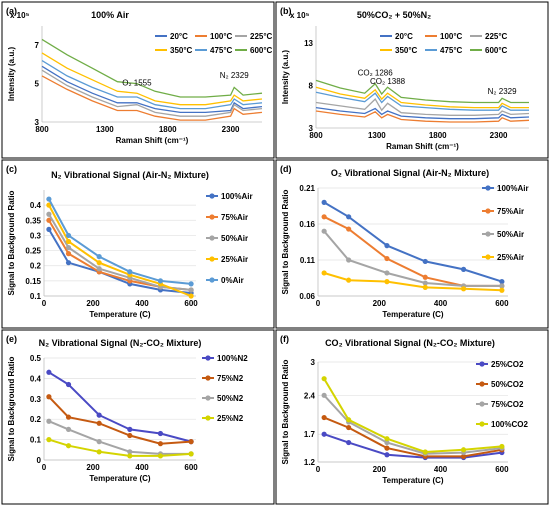  I want to click on x-tick-label: 800, so click(42, 129).